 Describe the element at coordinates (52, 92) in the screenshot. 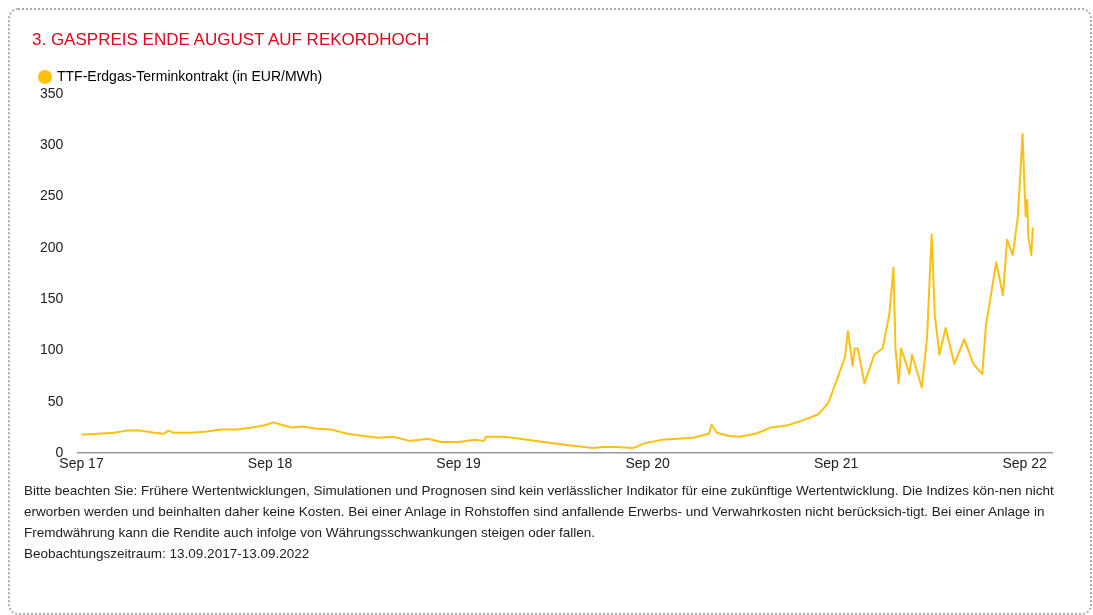

I see `y-tick-label: 350` at that location.